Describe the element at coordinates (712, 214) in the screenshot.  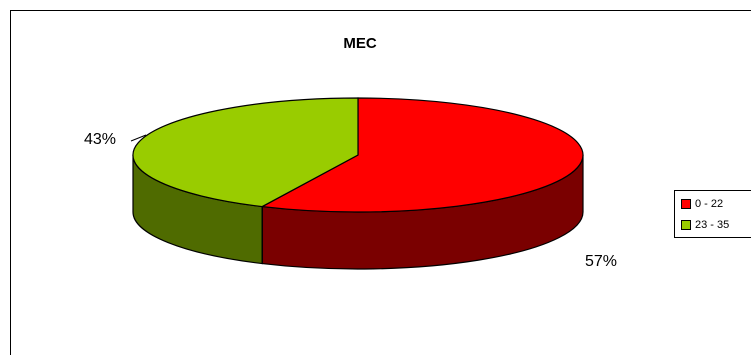
I see `legend: 0 - 22 23 - 35` at that location.